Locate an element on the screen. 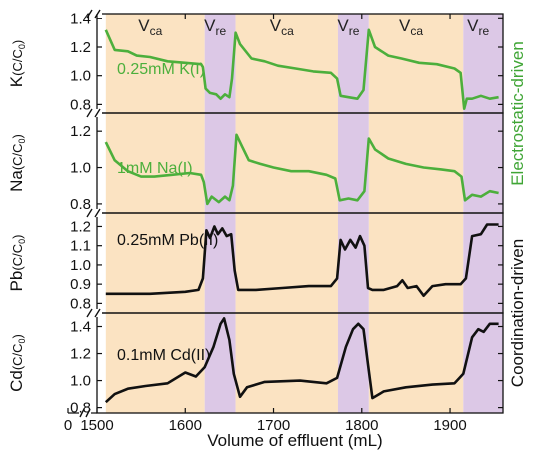  series-label: 1mM Na(I) is located at coordinates (155, 168).